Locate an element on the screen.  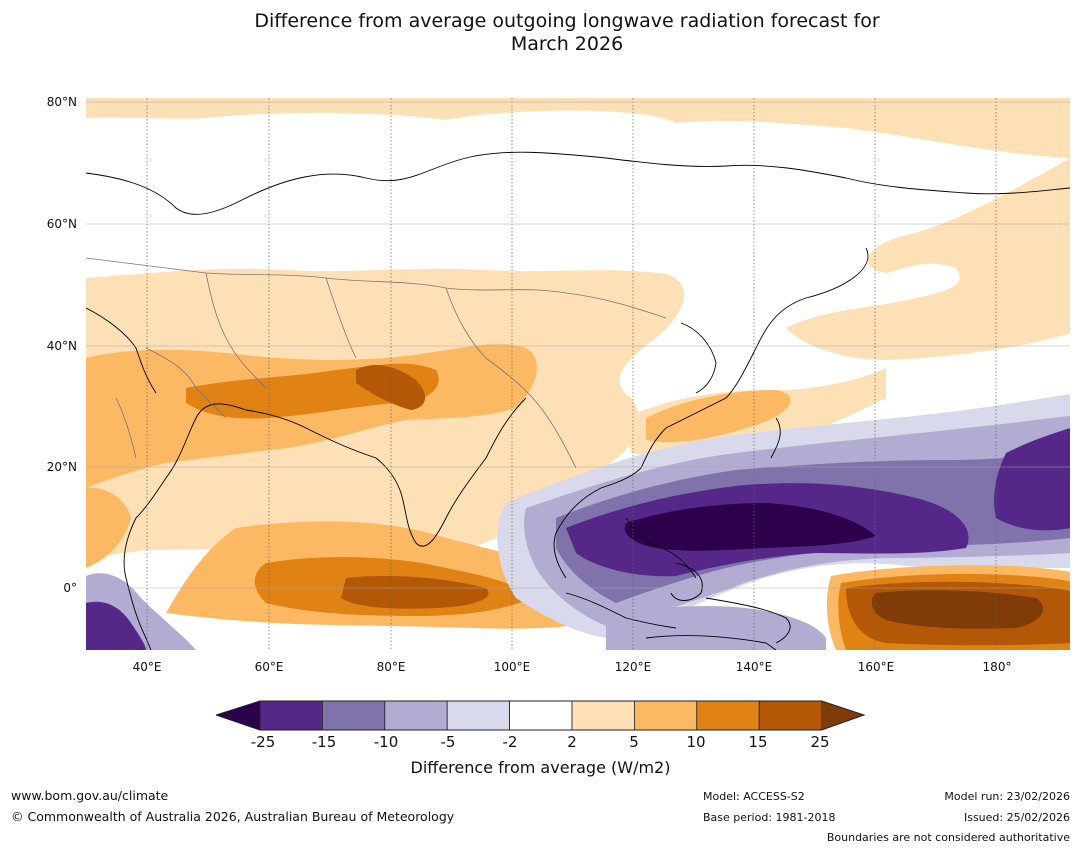
lon-label-100e: 100°E is located at coordinates (512, 667).